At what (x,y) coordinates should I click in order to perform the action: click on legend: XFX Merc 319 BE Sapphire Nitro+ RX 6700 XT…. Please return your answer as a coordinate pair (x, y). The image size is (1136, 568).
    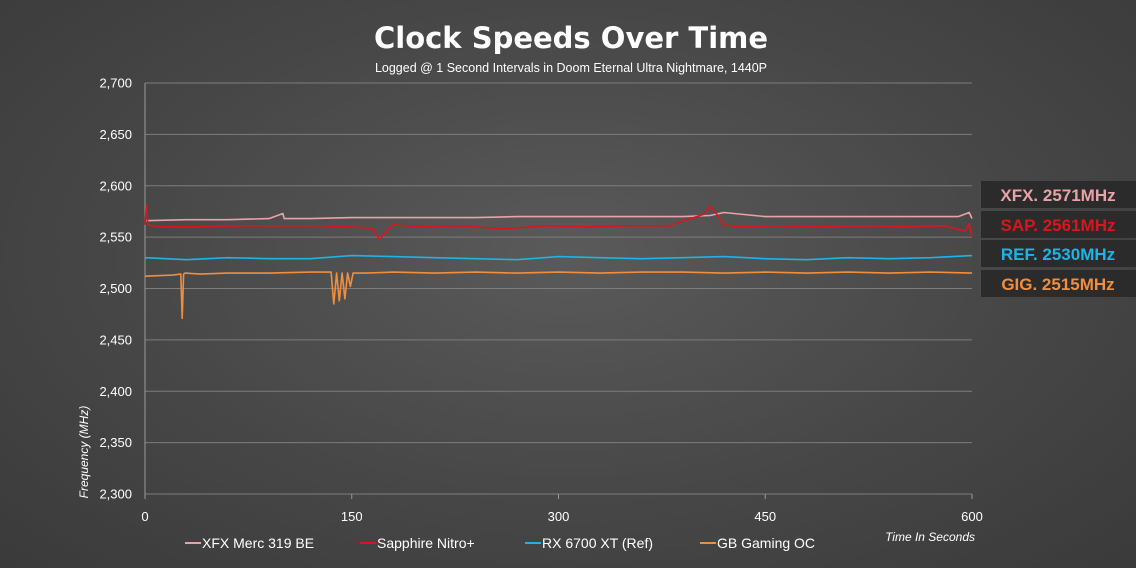
    Looking at the image, I should click on (500, 543).